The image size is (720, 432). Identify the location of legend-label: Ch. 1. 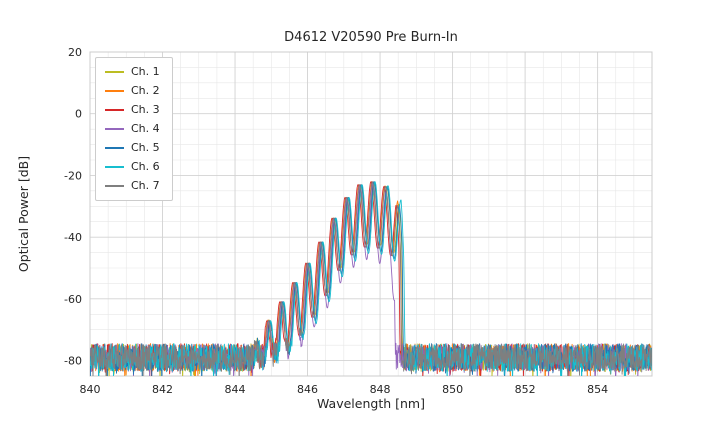
(145, 71).